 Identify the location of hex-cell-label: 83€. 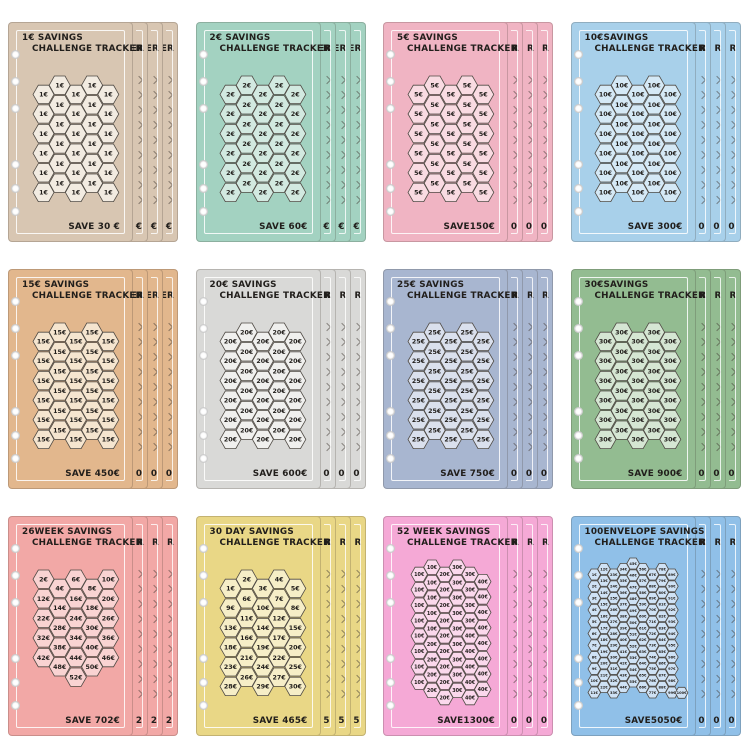
(663, 628).